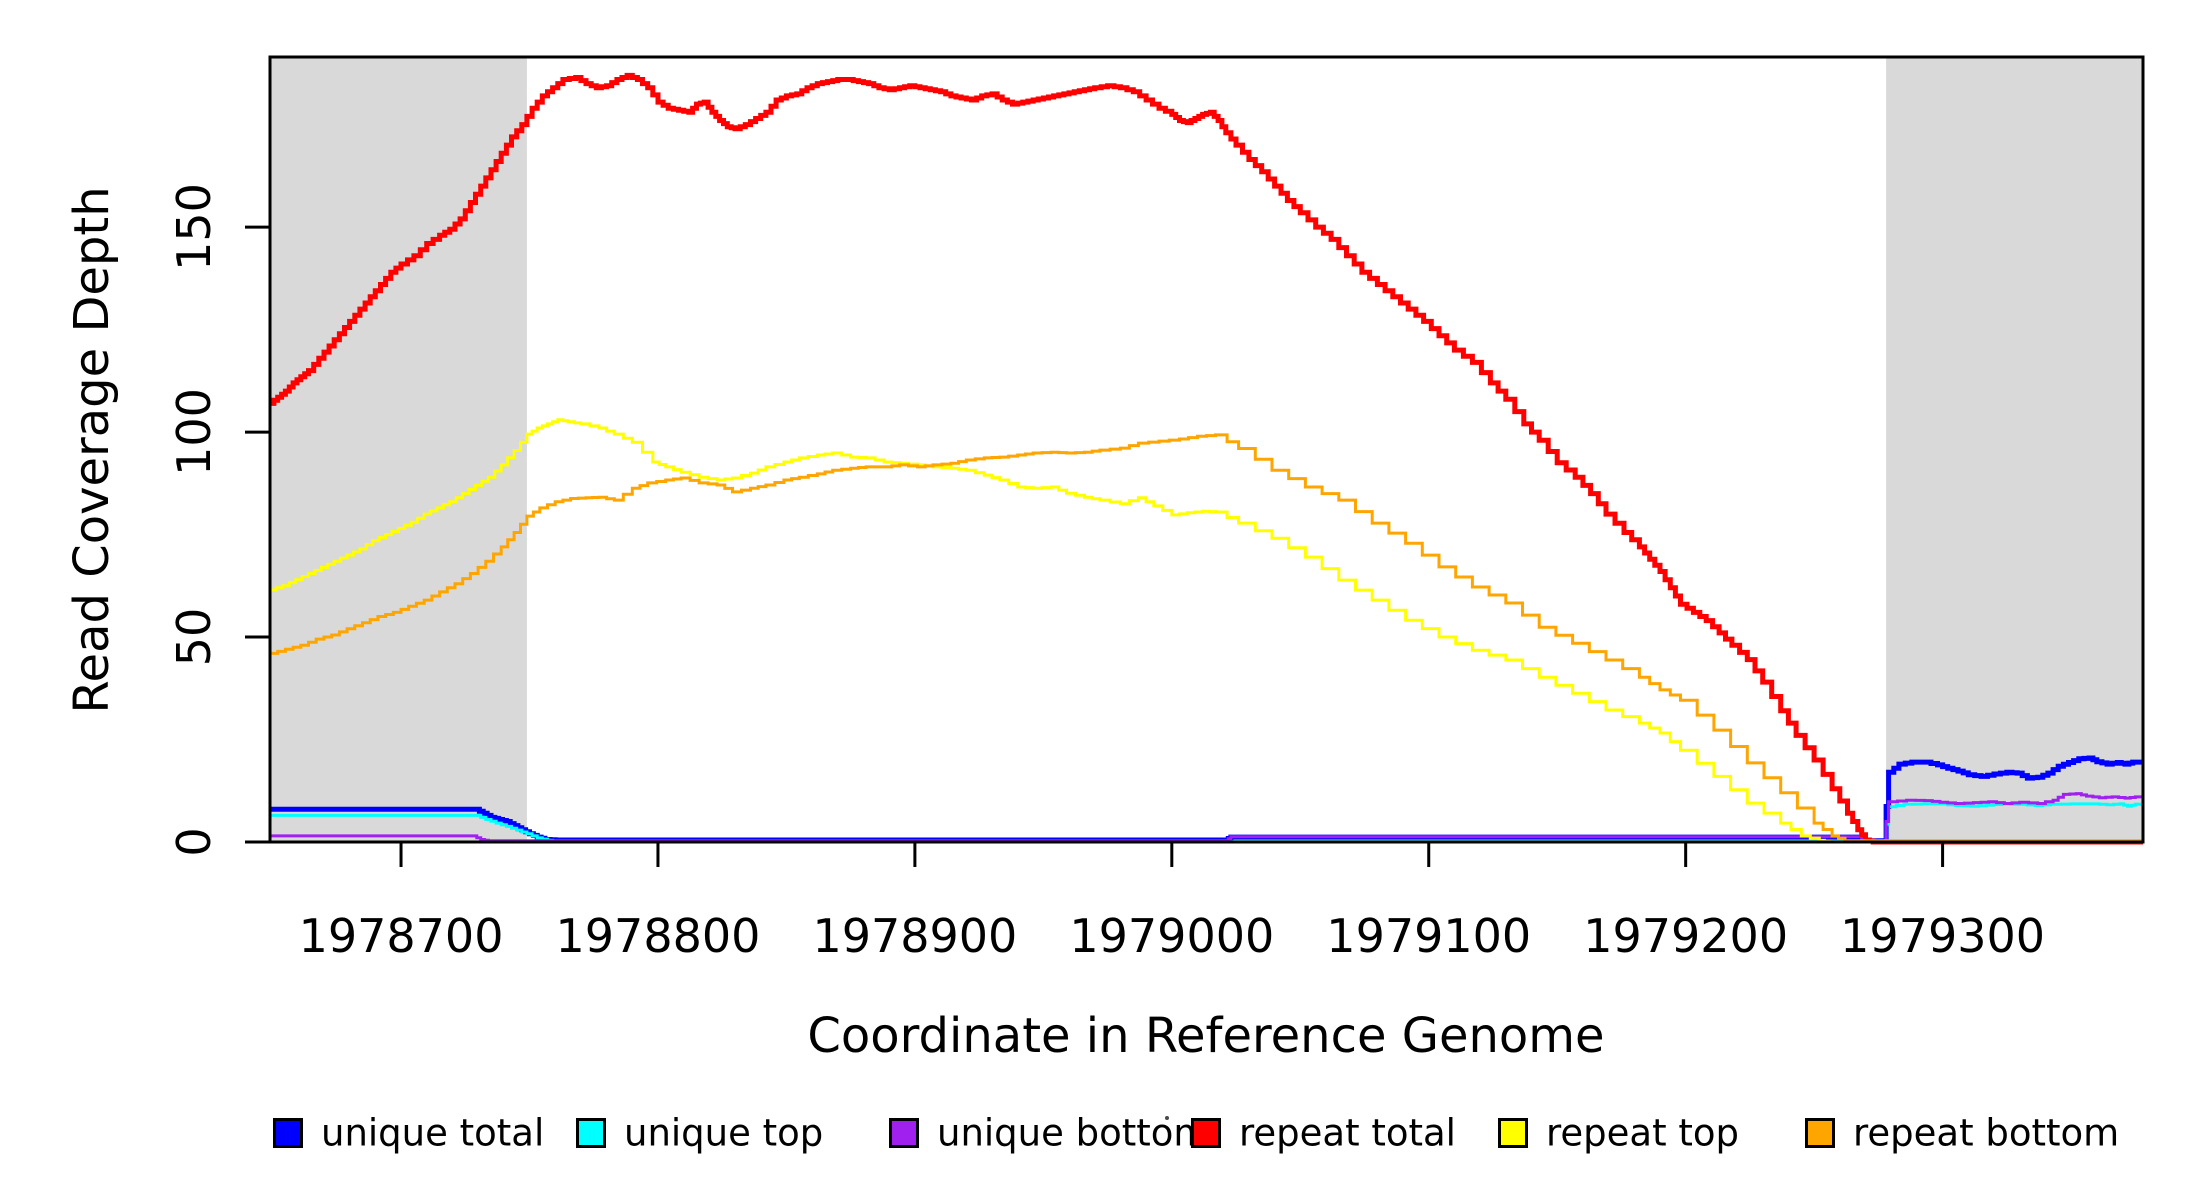 The height and width of the screenshot is (1200, 2200). I want to click on series-unique-bottom, so click(1206, 817).